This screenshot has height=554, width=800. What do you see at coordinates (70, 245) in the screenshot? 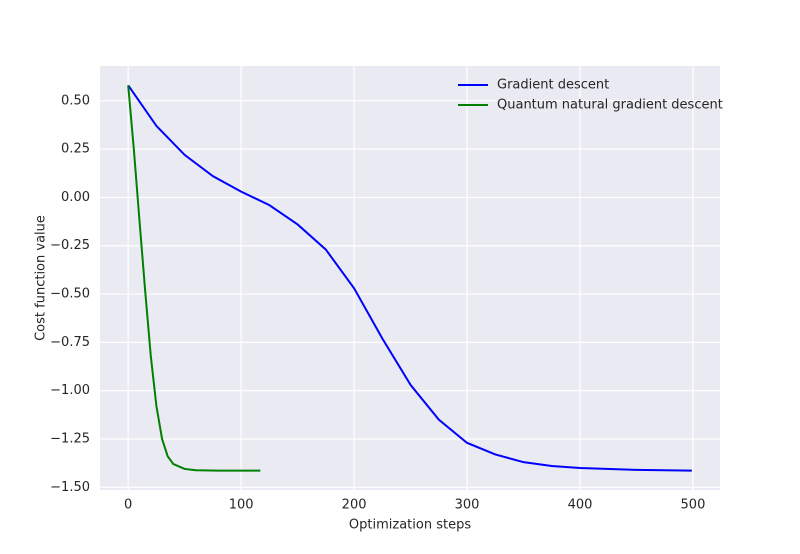
I see `y-tick-label: −0.25` at bounding box center [70, 245].